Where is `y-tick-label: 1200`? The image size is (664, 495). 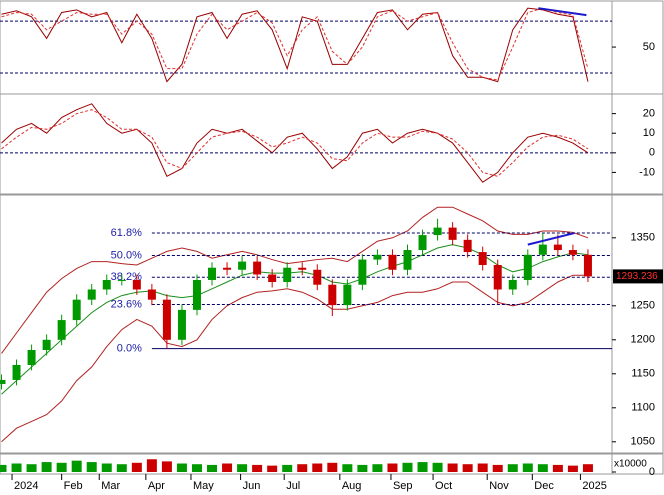 y-tick-label: 1200 is located at coordinates (643, 340).